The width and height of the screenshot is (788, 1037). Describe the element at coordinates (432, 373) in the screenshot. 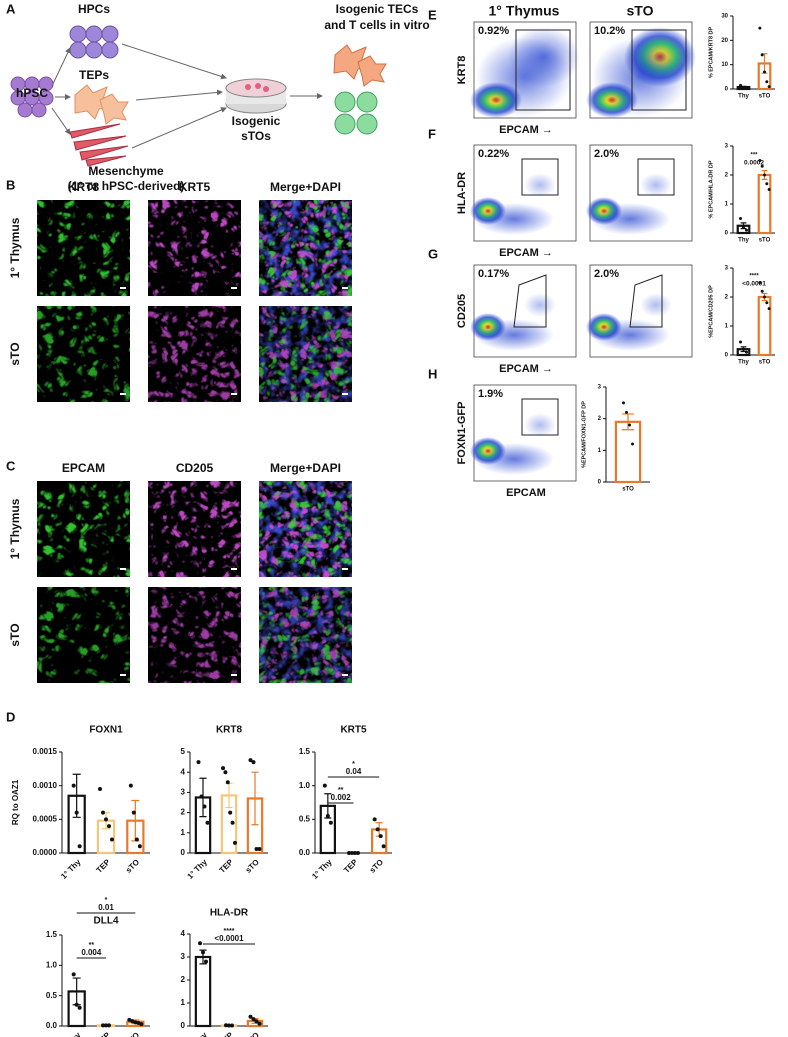

I see `panel-letter: H` at that location.